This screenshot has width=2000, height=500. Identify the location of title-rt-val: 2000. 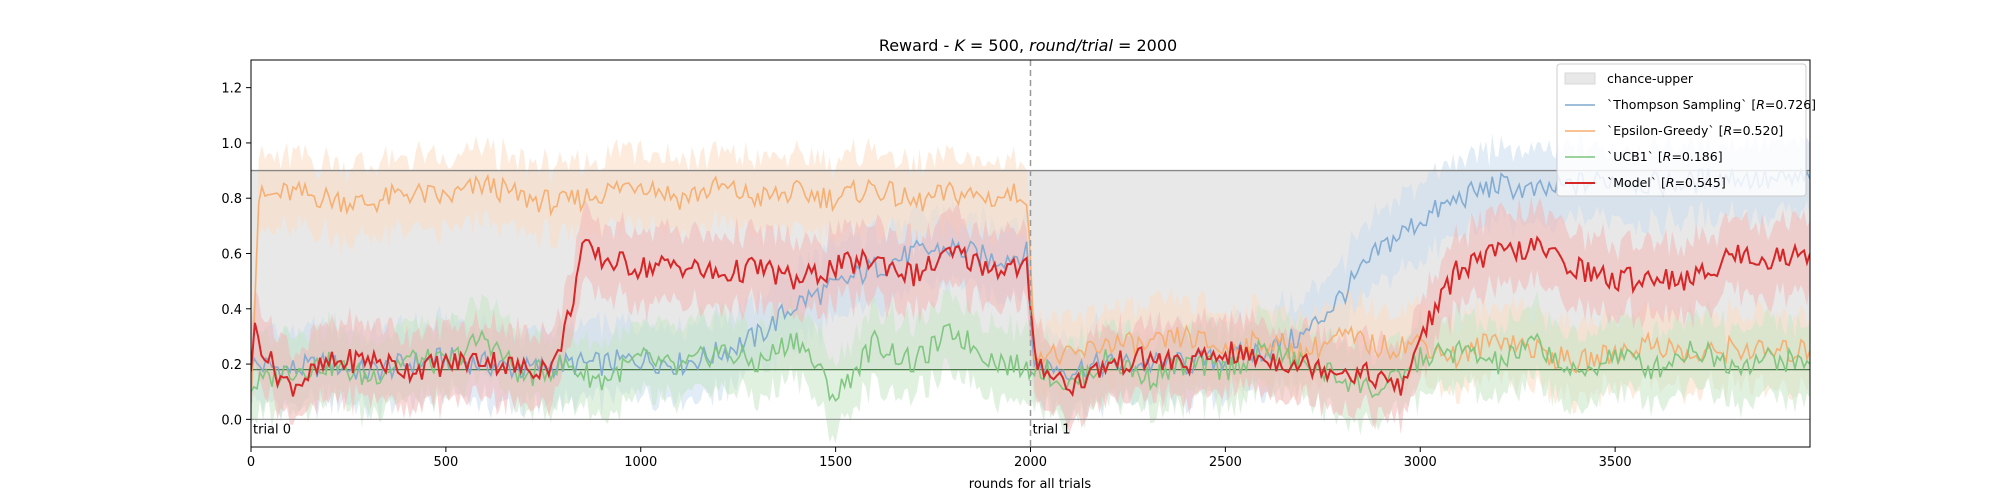
(1156, 45).